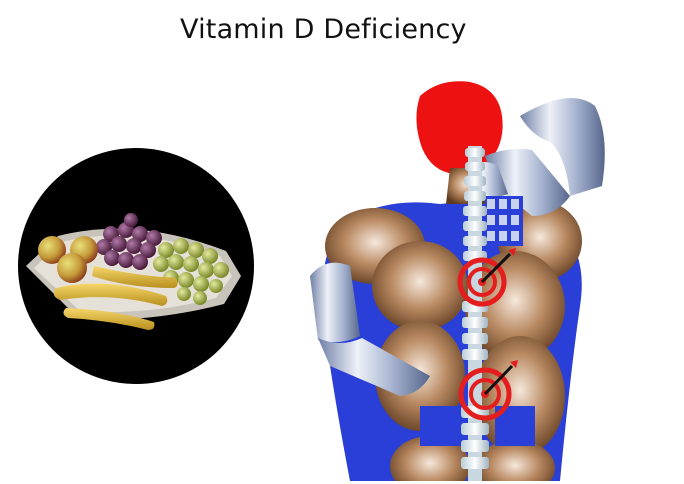 Image resolution: width=684 pixels, height=484 pixels. Describe the element at coordinates (374, 367) in the screenshot. I see `left-forearm` at that location.